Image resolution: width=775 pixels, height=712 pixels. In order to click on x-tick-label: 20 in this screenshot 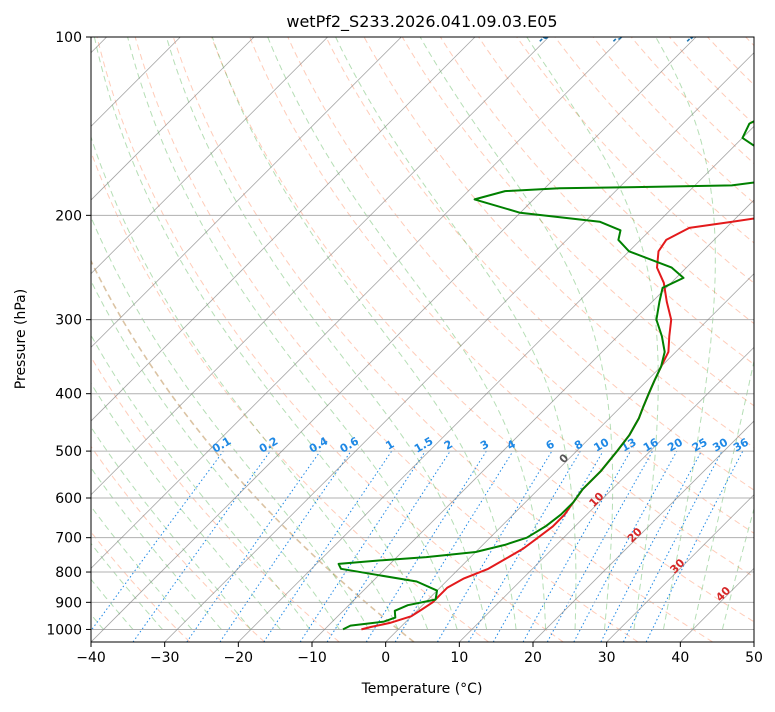, I will do `click(533, 658)`.